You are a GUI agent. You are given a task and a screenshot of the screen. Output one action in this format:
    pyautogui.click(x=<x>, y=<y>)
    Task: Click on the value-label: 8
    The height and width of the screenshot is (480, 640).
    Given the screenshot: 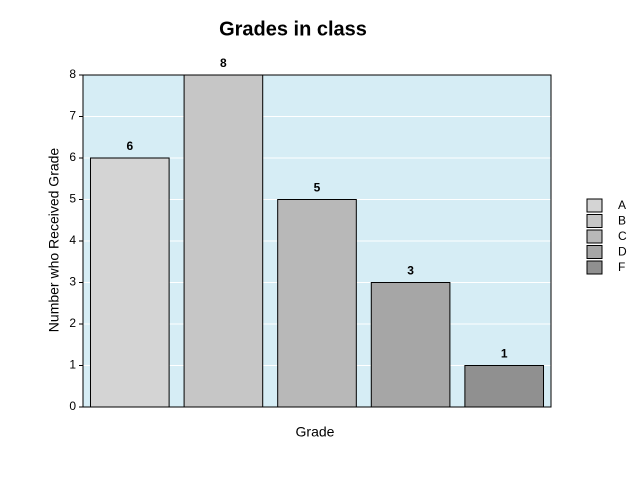 What is the action you would take?
    pyautogui.click(x=223, y=63)
    